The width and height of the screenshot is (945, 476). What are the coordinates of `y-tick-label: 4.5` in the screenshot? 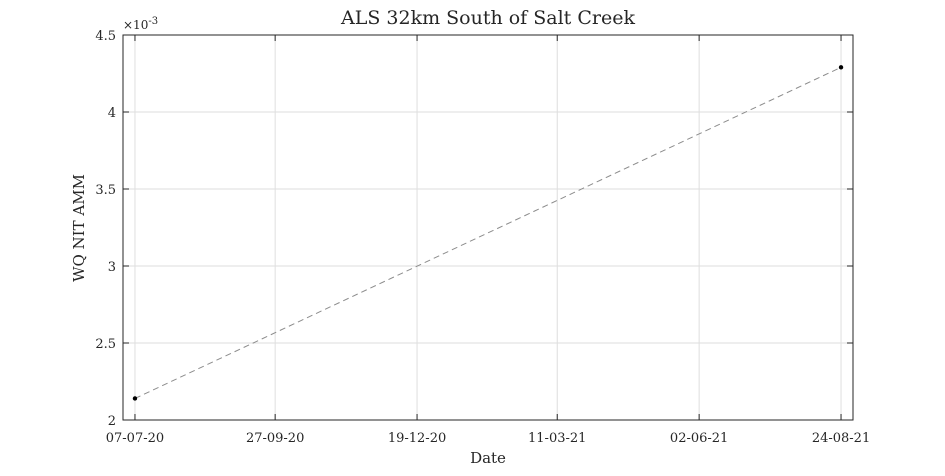 It's located at (105, 36).